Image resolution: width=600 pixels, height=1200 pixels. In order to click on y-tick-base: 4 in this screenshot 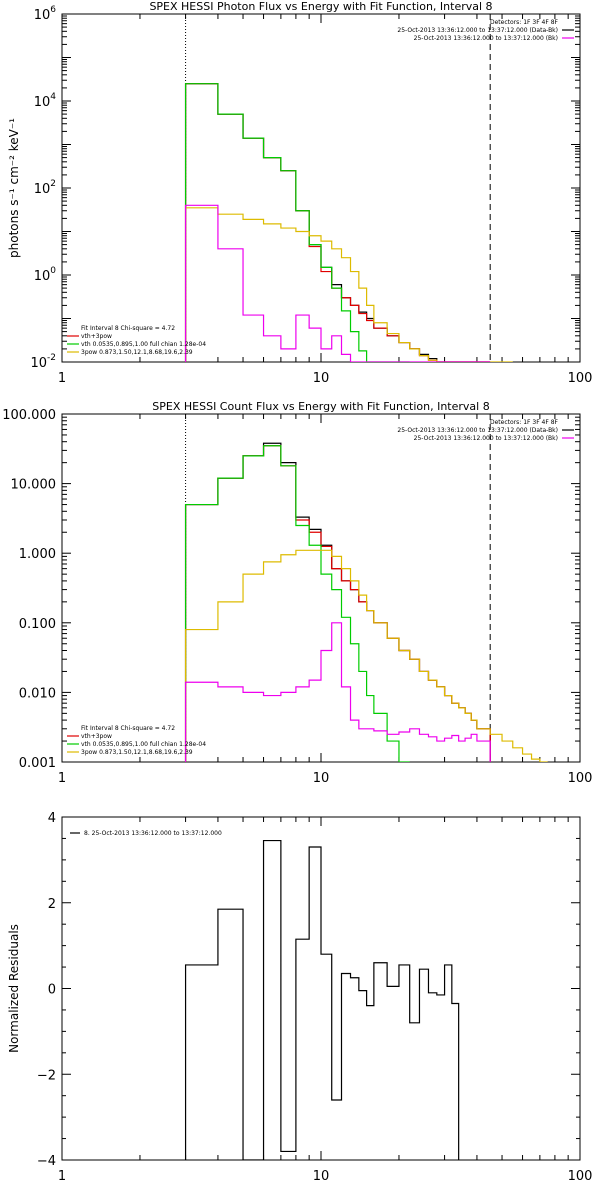, I will do `click(52, 818)`.